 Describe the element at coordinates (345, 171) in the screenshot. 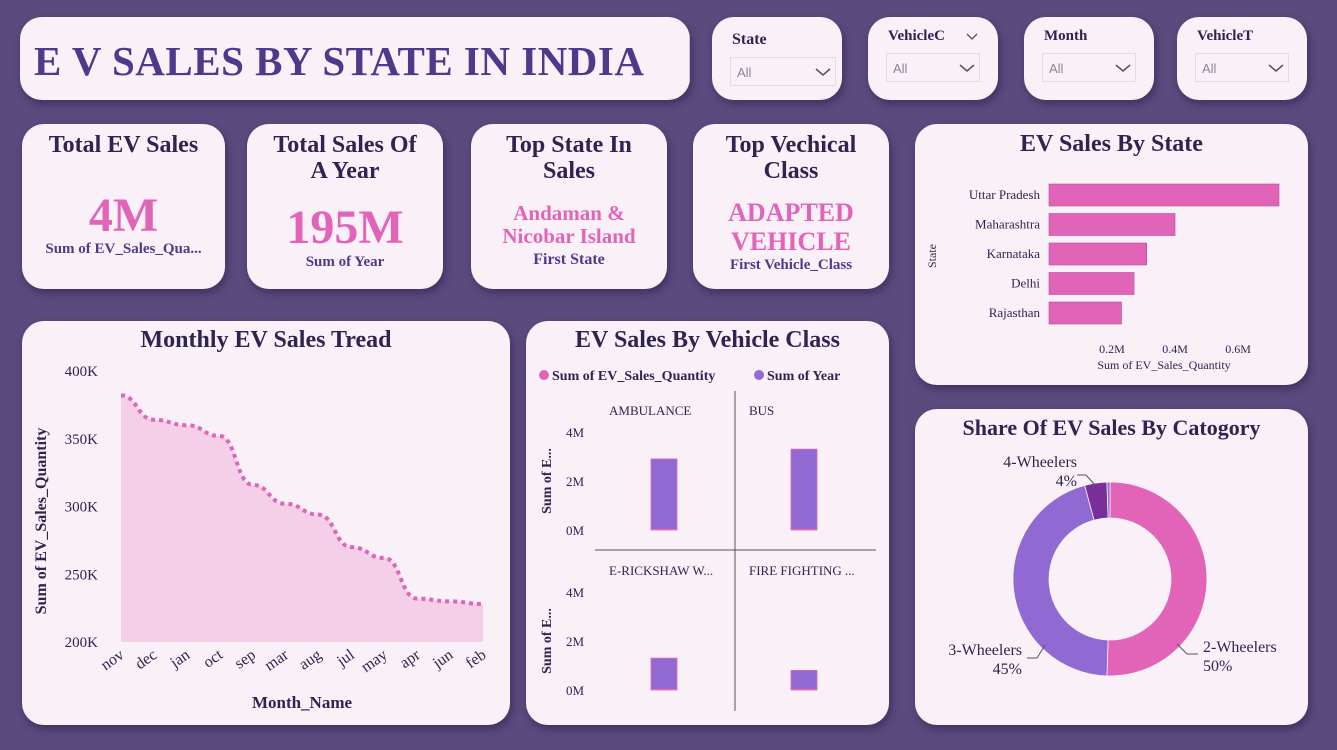

I see `kpi-title-line2: A Year` at that location.